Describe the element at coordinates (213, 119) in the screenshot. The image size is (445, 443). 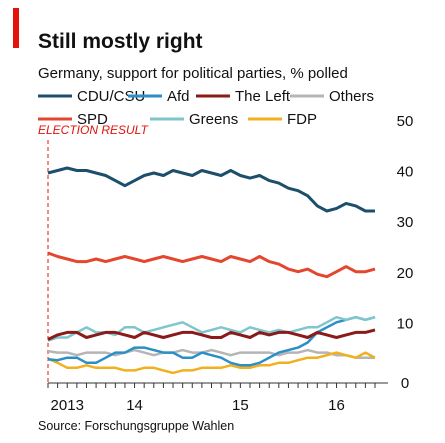
I see `legend-label: Greens` at that location.